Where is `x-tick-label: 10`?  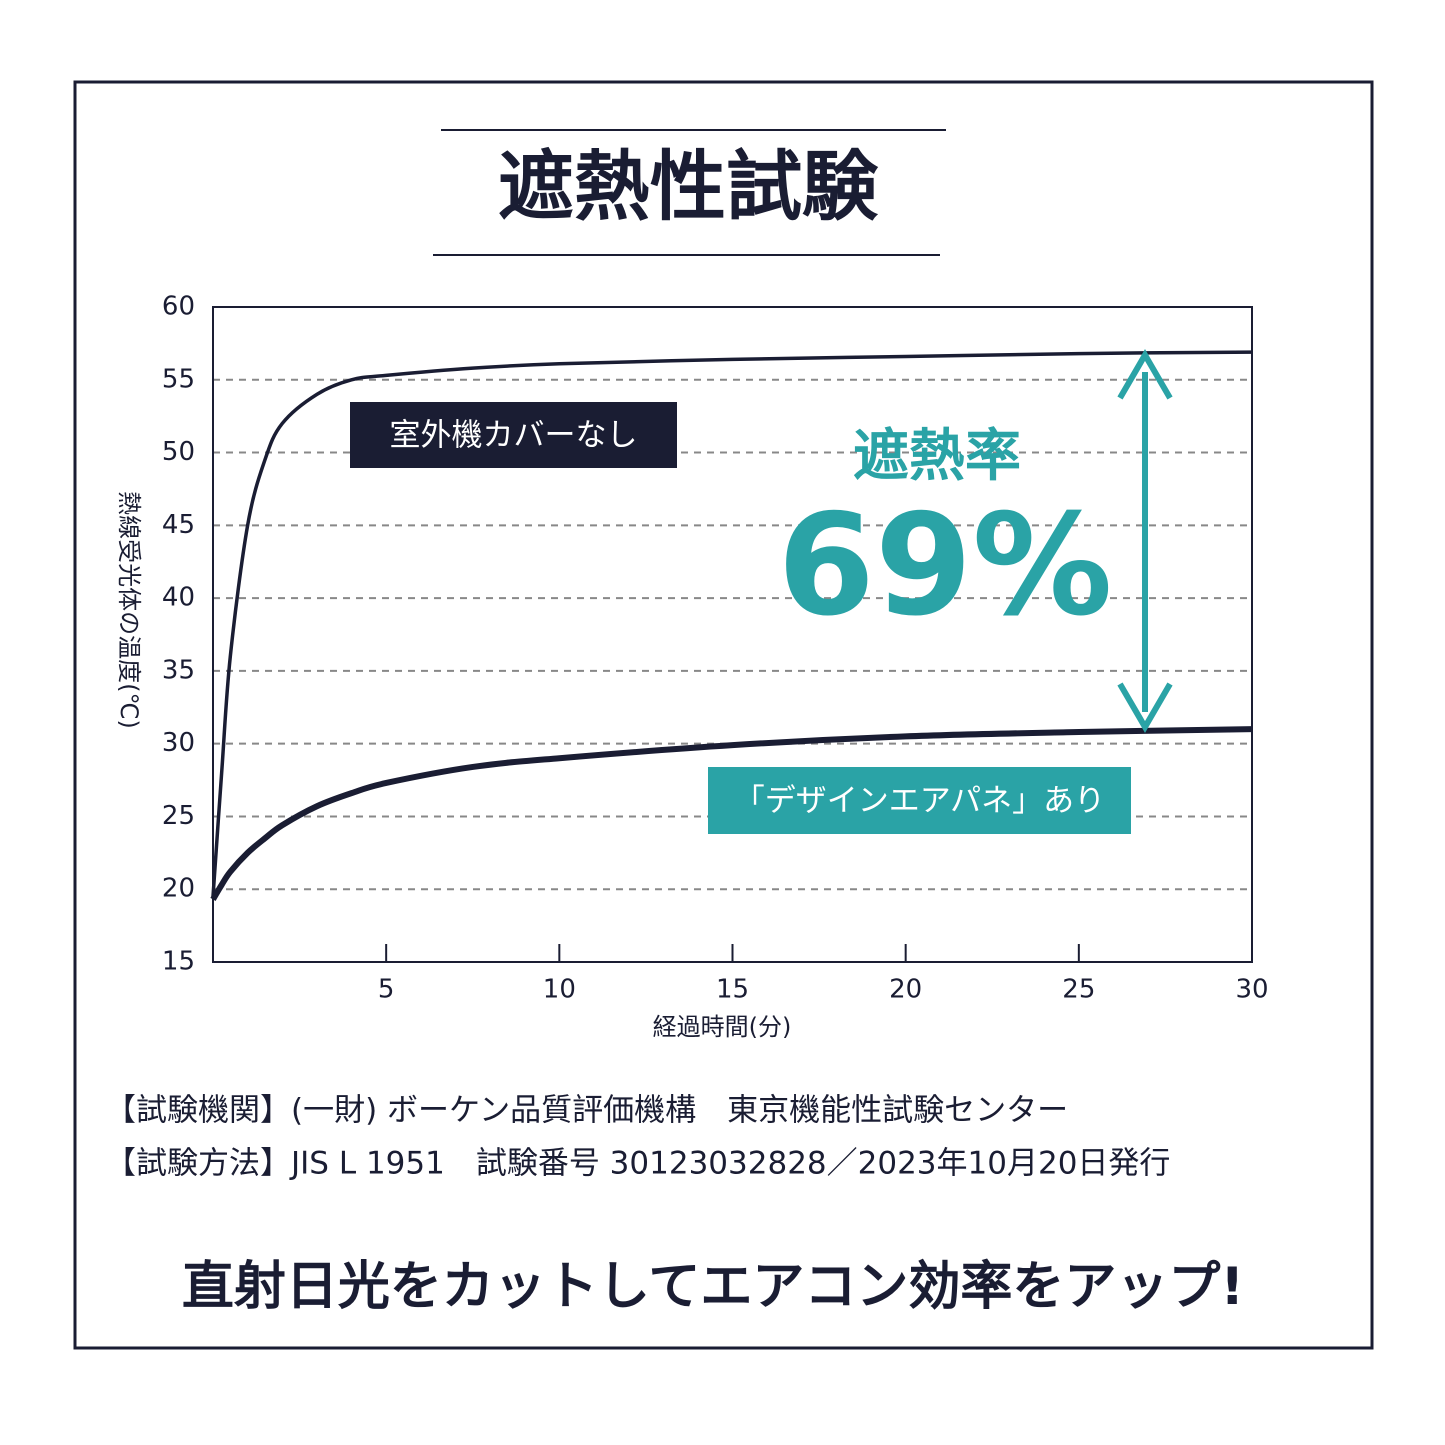
x-tick-label: 10 is located at coordinates (559, 990).